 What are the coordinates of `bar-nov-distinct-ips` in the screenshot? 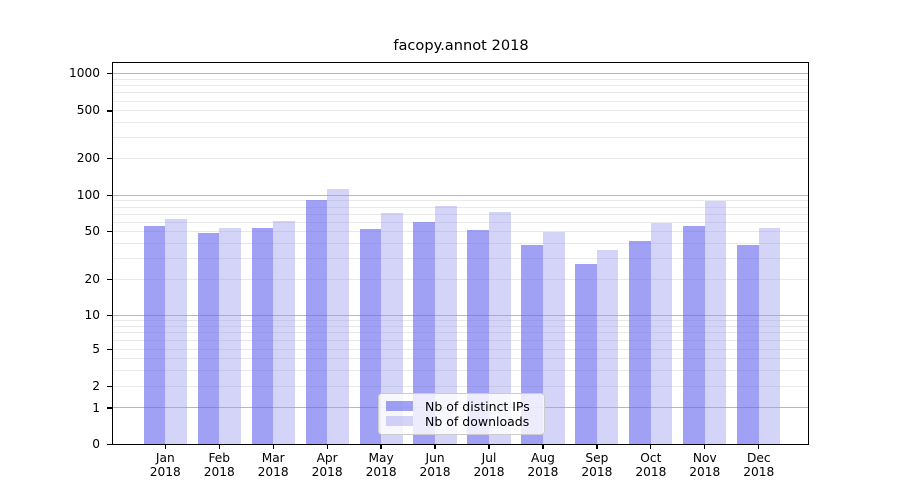 It's located at (694, 335).